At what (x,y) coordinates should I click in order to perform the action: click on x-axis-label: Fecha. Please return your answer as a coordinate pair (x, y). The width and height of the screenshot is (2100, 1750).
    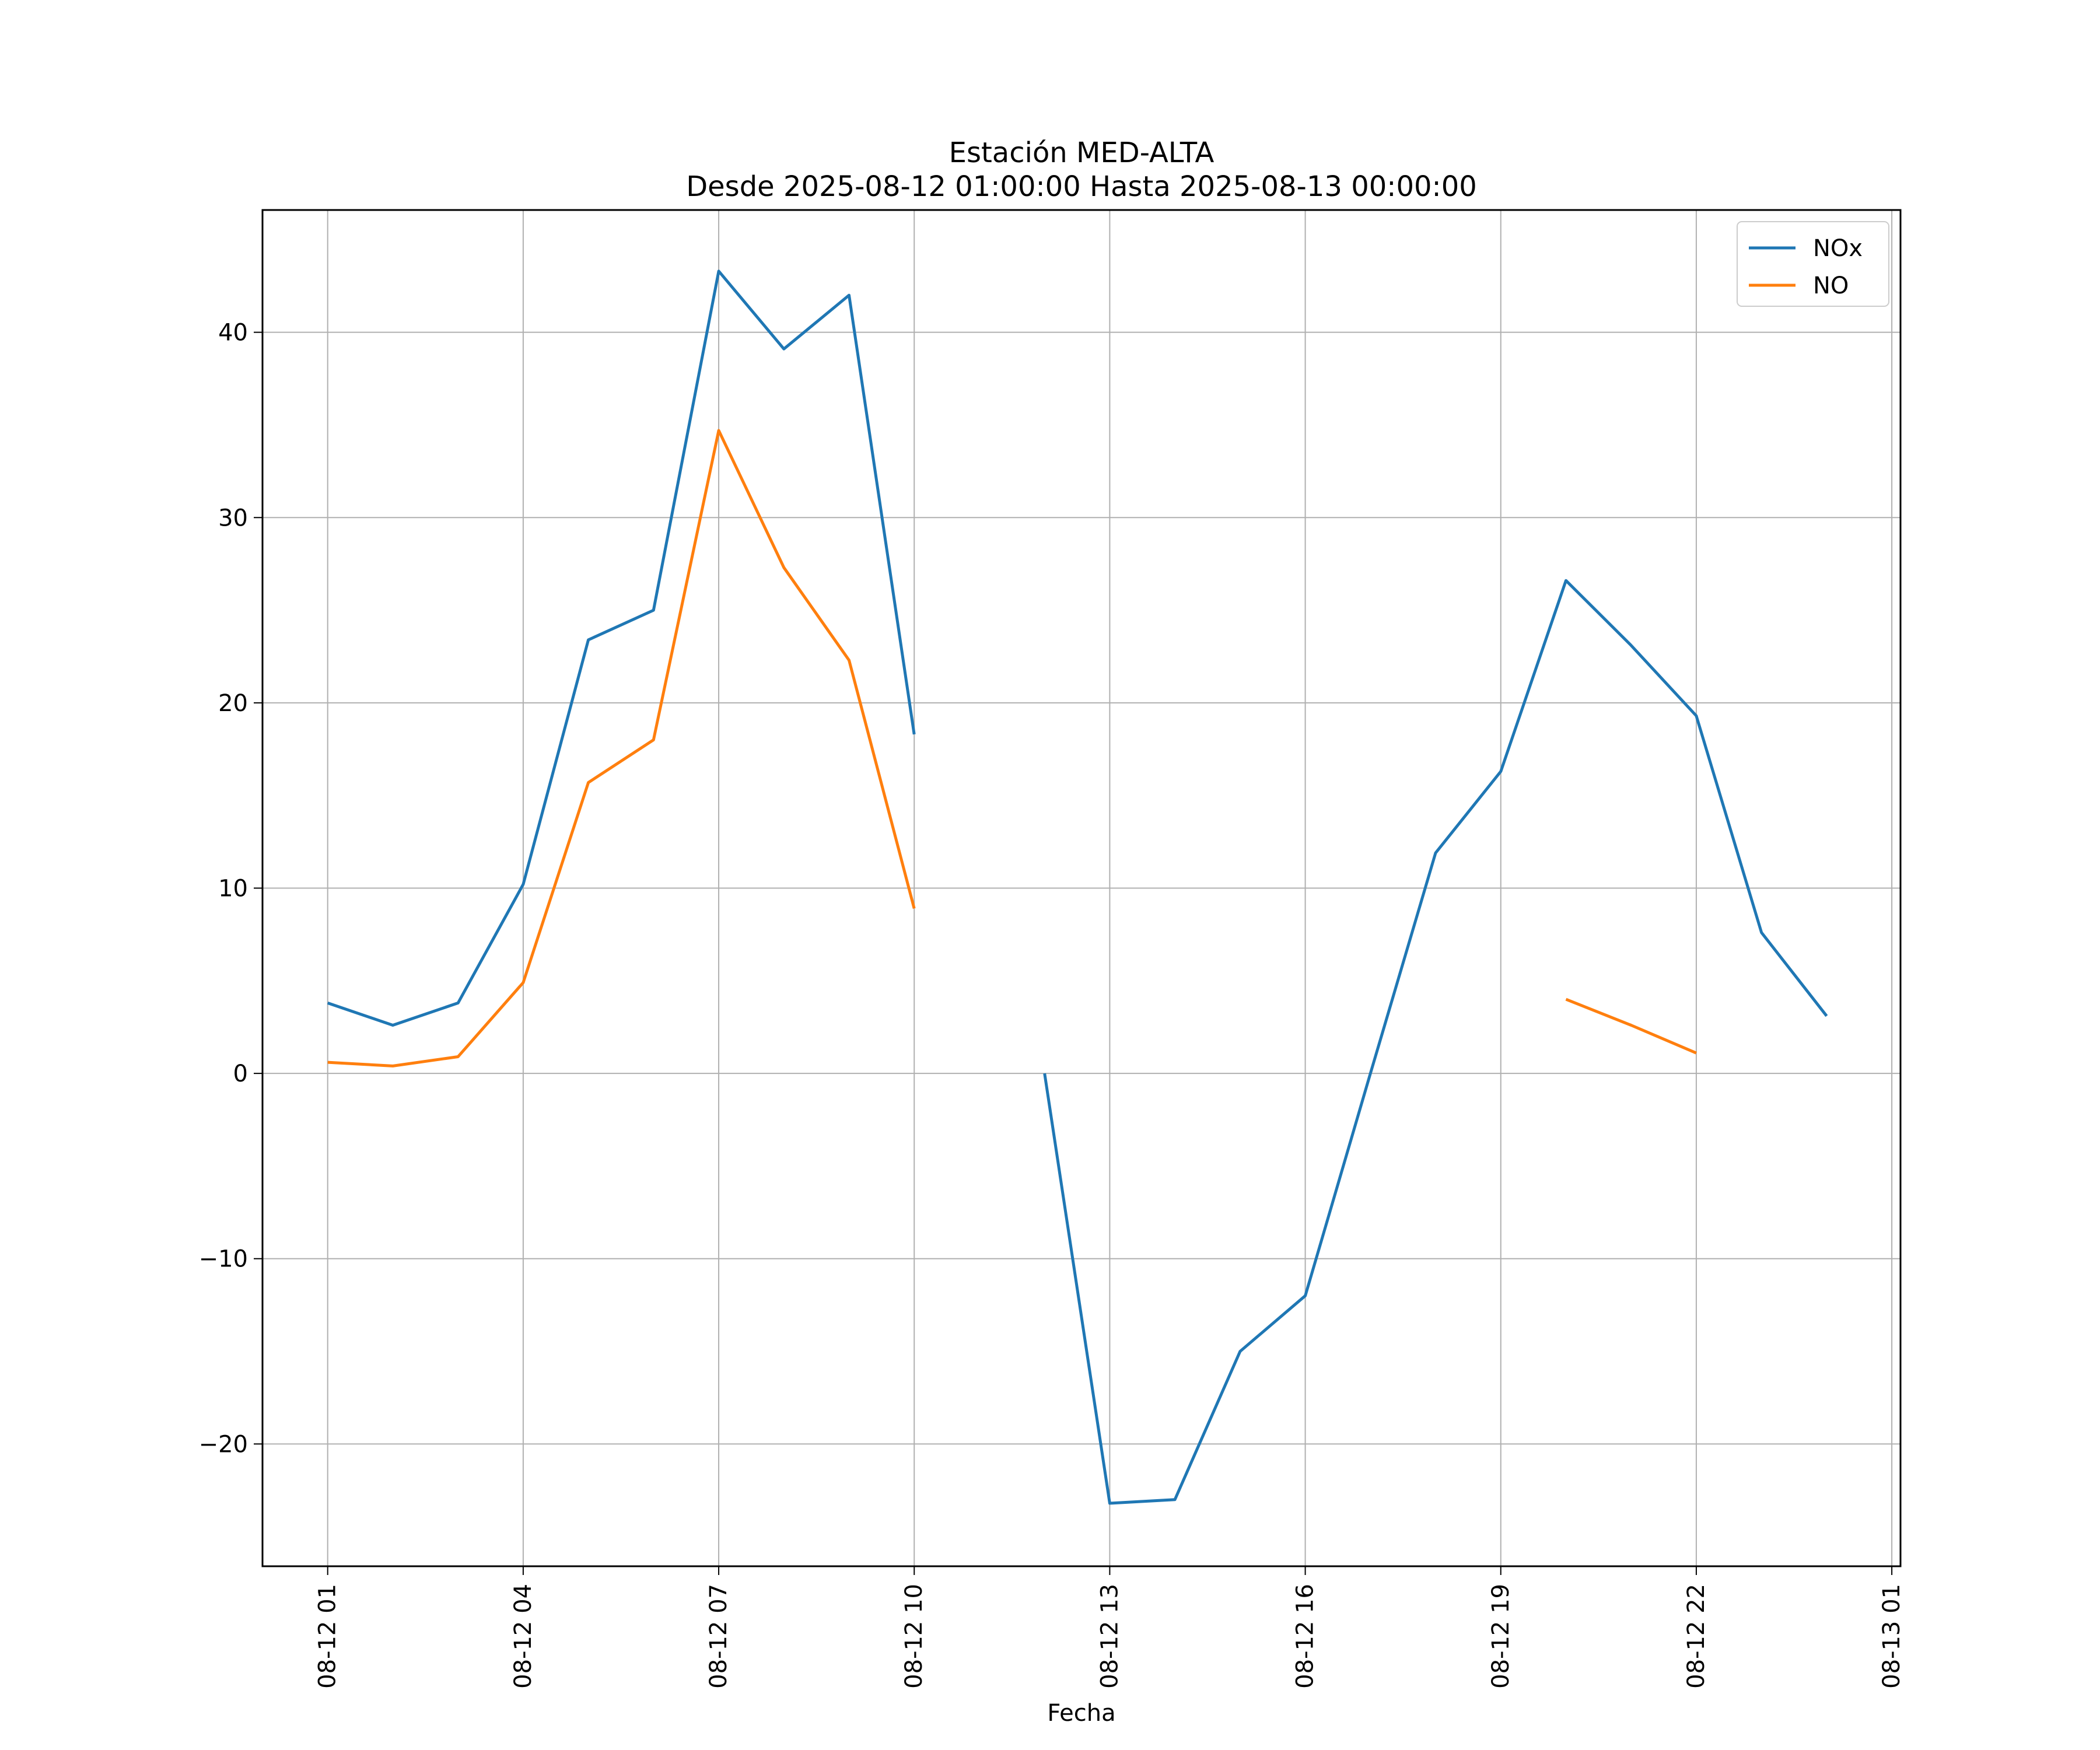
    Looking at the image, I should click on (1081, 1713).